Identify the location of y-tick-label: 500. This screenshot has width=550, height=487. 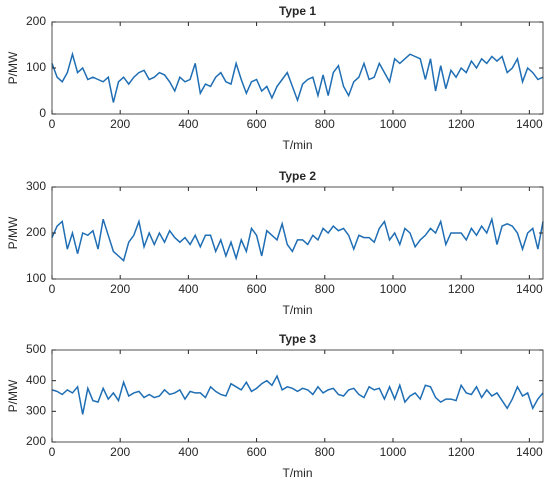
(36, 349).